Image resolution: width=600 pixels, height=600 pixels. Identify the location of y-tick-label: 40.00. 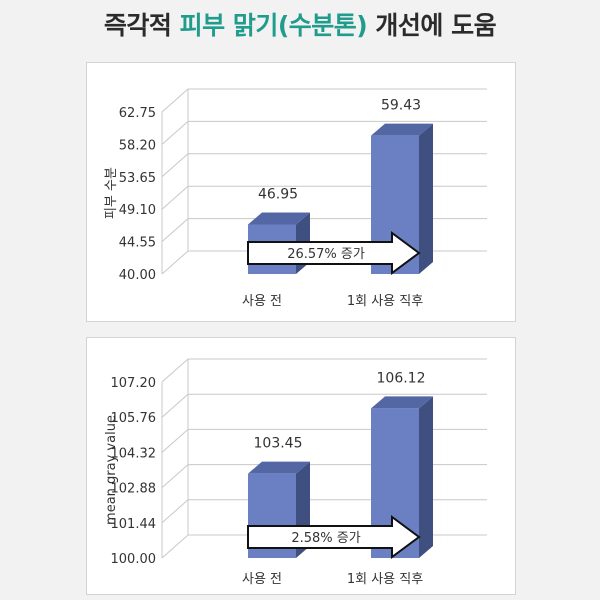
(137, 275).